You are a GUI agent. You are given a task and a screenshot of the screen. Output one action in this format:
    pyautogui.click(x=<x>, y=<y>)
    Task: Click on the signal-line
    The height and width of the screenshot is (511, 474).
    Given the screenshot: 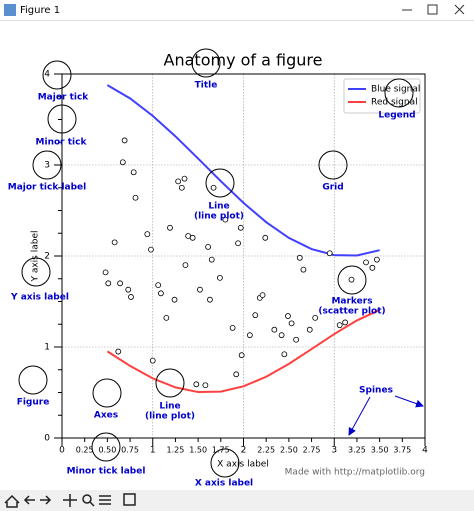 What is the action you would take?
    pyautogui.click(x=243, y=351)
    